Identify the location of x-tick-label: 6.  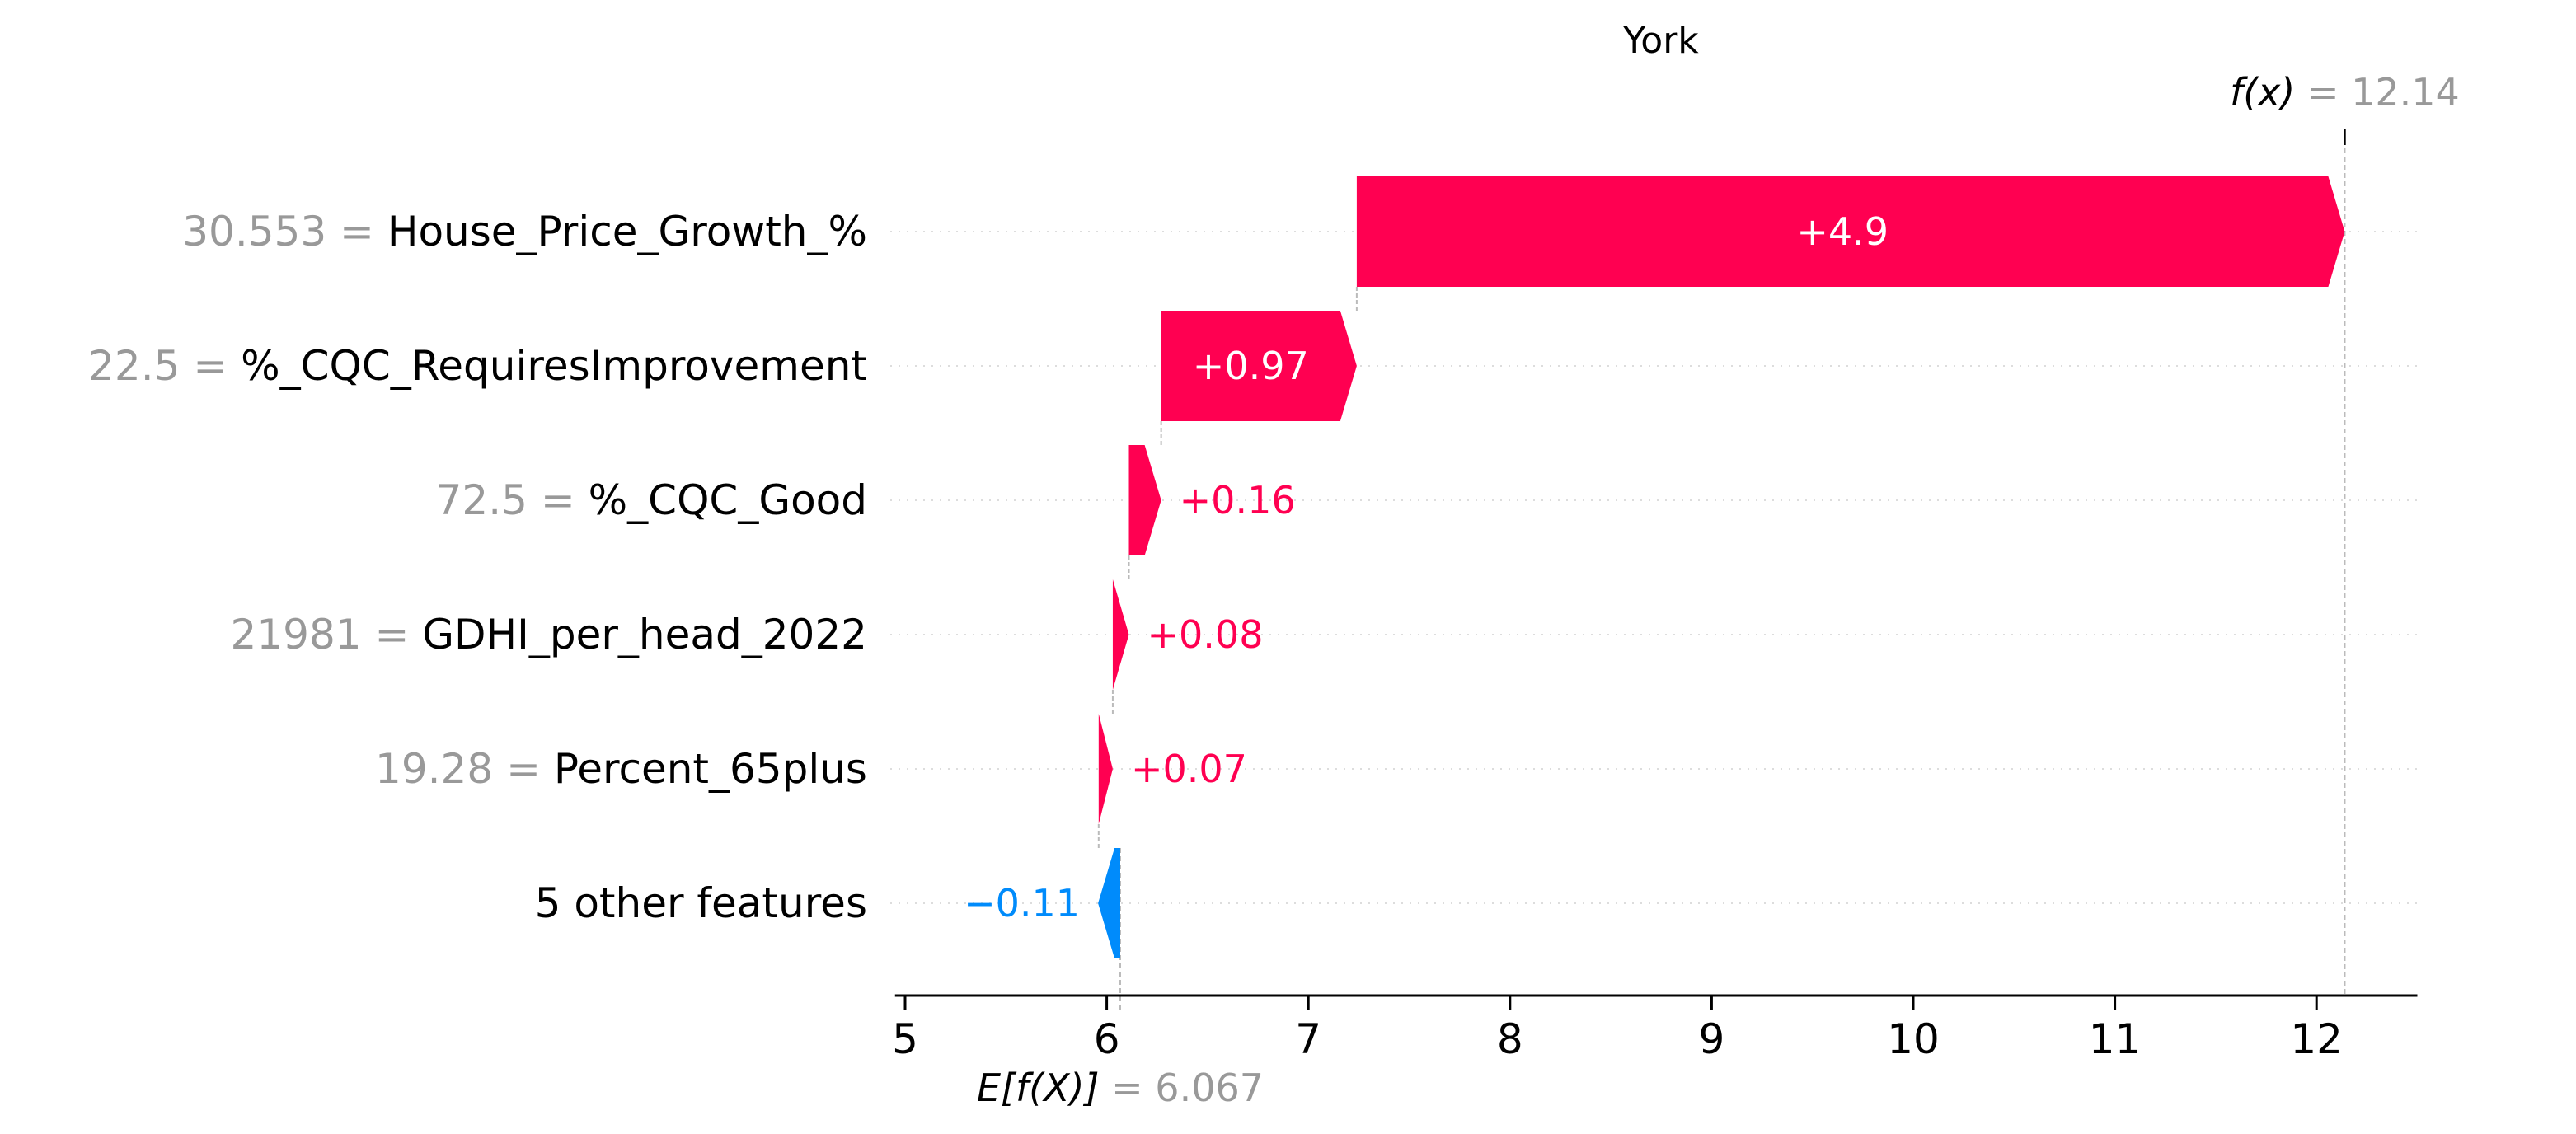
(1107, 1039).